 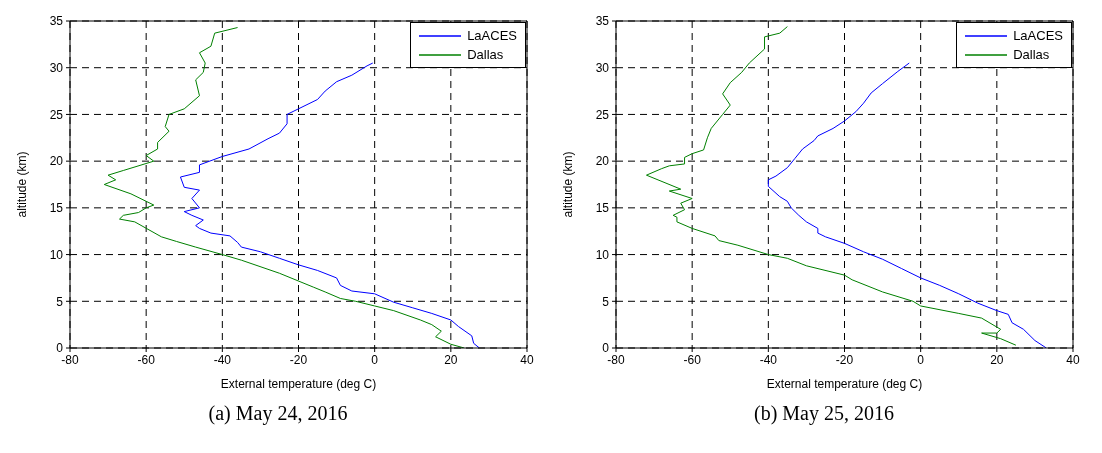 I want to click on text: (a) May 24, 2016, so click(x=278, y=413).